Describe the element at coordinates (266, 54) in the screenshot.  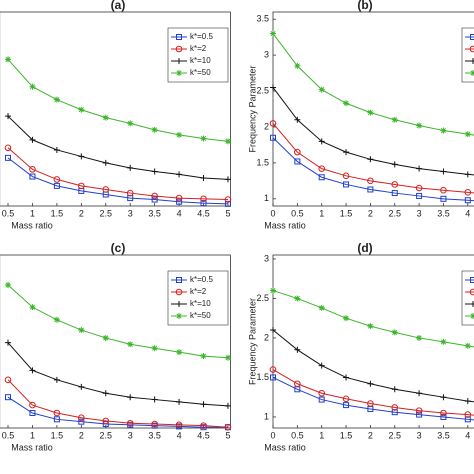
I see `y-tick-label: 3` at that location.